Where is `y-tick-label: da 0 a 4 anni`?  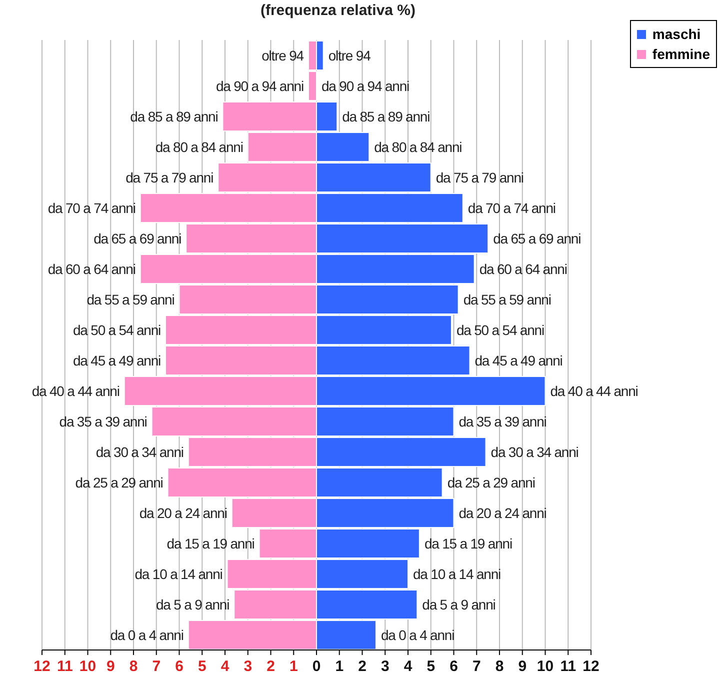
y-tick-label: da 0 a 4 anni is located at coordinates (147, 635).